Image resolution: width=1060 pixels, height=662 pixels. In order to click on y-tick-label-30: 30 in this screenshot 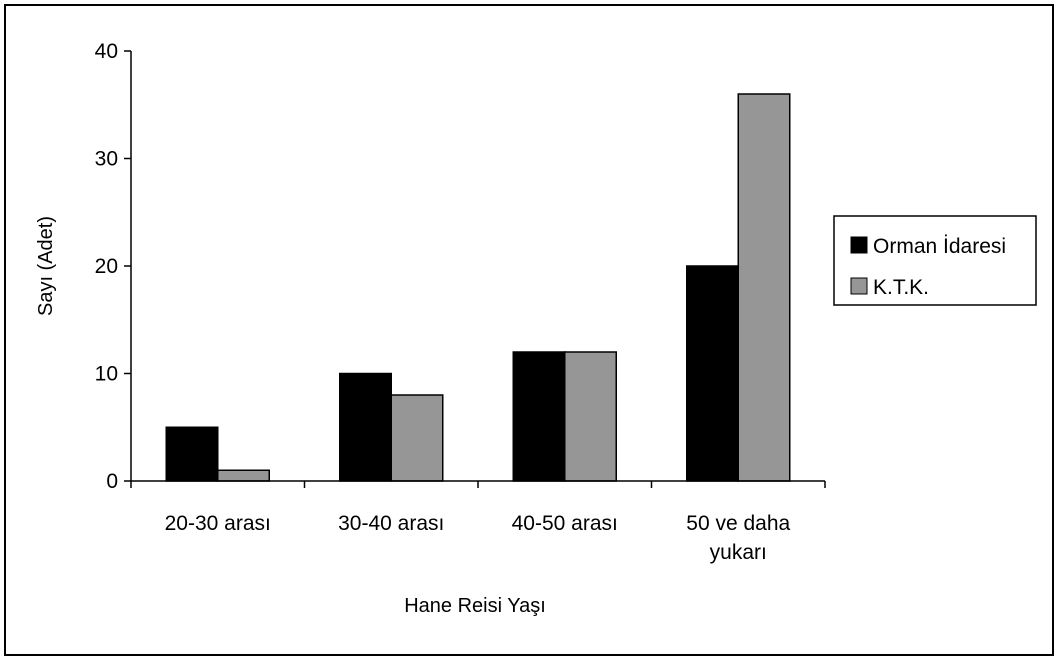, I will do `click(106, 159)`.